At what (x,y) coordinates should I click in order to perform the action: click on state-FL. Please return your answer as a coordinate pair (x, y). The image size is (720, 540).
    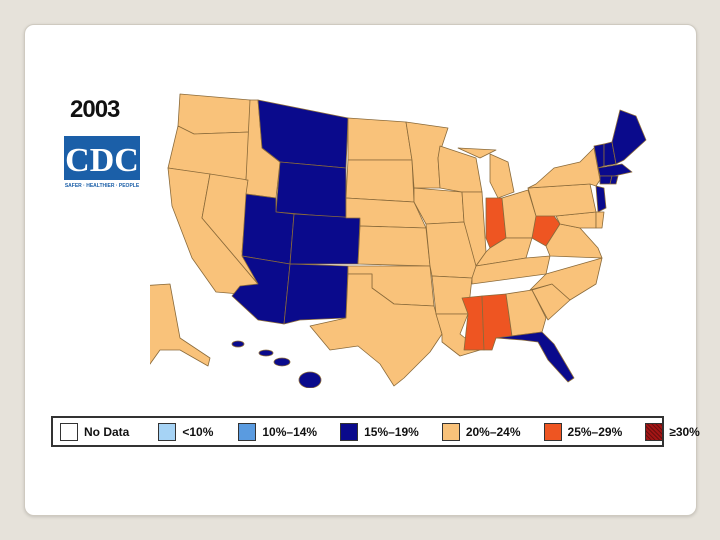
    Looking at the image, I should click on (535, 357).